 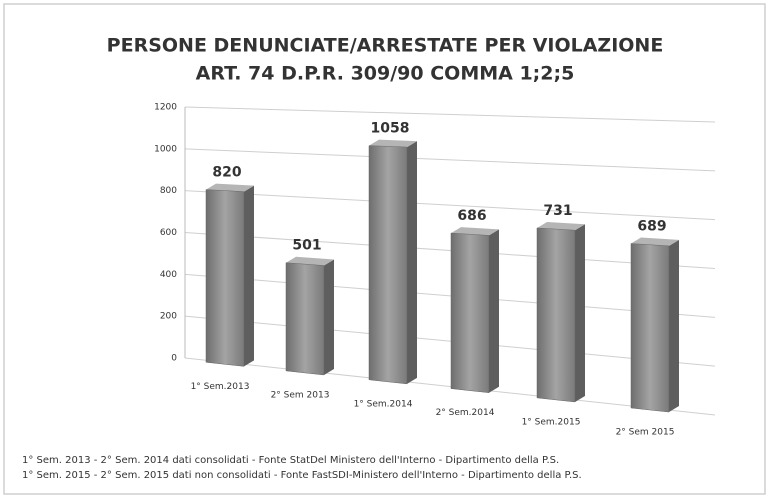 What do you see at coordinates (651, 227) in the screenshot?
I see `value-label: 689` at bounding box center [651, 227].